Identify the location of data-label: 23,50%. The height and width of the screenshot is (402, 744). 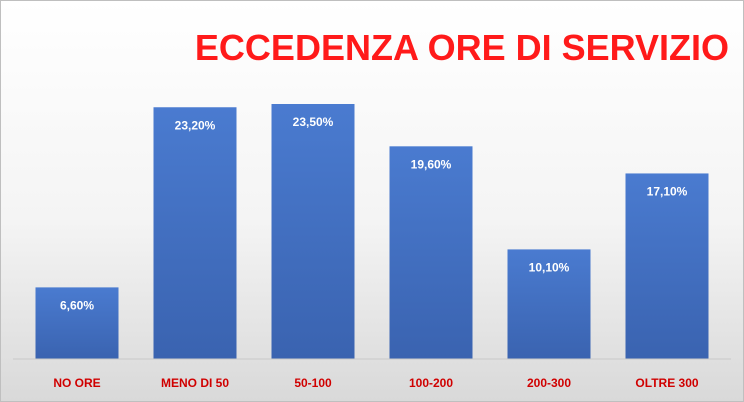
(313, 122).